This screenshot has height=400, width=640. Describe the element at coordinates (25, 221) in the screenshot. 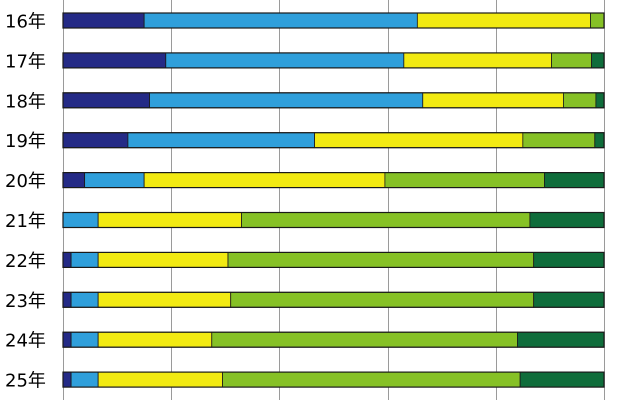

I see `row-label: 21年` at that location.